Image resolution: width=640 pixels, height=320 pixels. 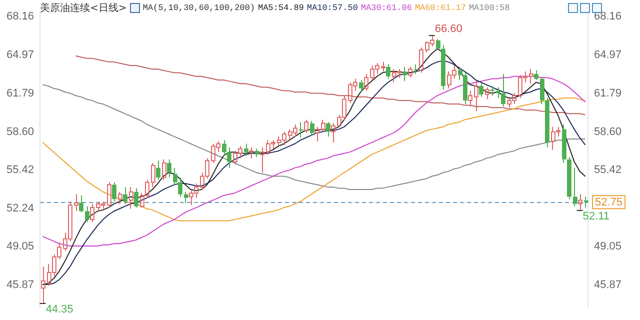 I want to click on text: MA60:61.17, so click(x=440, y=8).